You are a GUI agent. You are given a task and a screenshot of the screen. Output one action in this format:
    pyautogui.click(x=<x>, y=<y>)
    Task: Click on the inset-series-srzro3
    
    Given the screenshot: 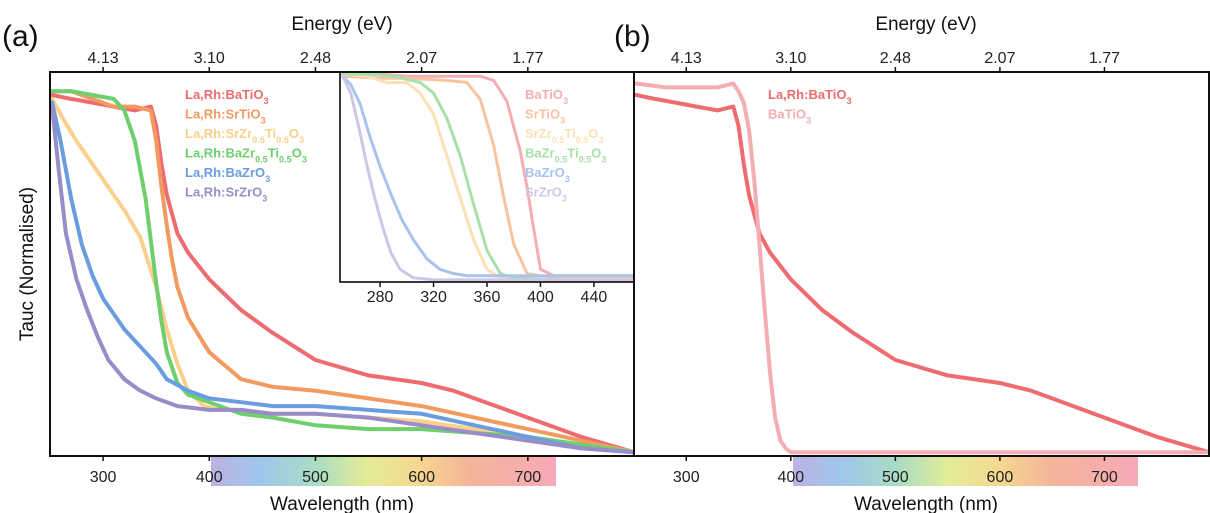 What is the action you would take?
    pyautogui.click(x=487, y=178)
    